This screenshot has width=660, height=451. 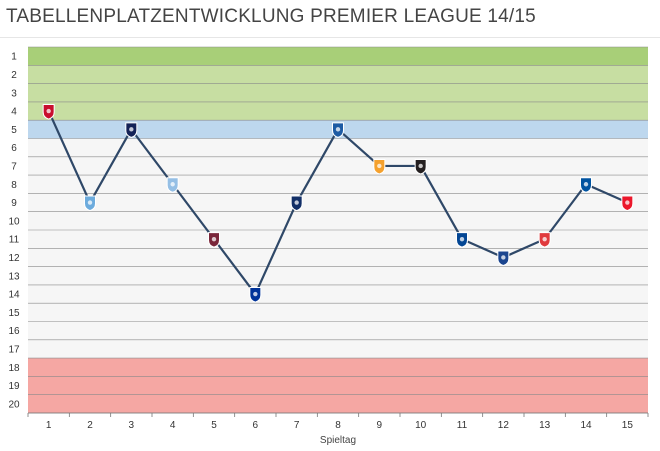 What do you see at coordinates (14, 240) in the screenshot?
I see `y-tick-label: 11` at bounding box center [14, 240].